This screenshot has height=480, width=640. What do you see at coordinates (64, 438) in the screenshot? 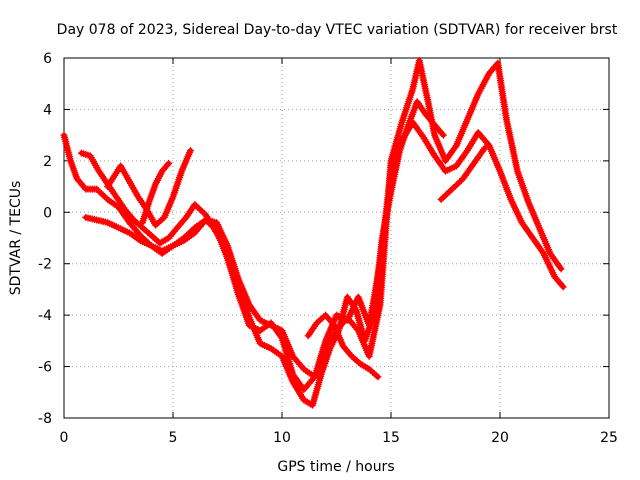
I see `x-tick-label: 0` at bounding box center [64, 438].